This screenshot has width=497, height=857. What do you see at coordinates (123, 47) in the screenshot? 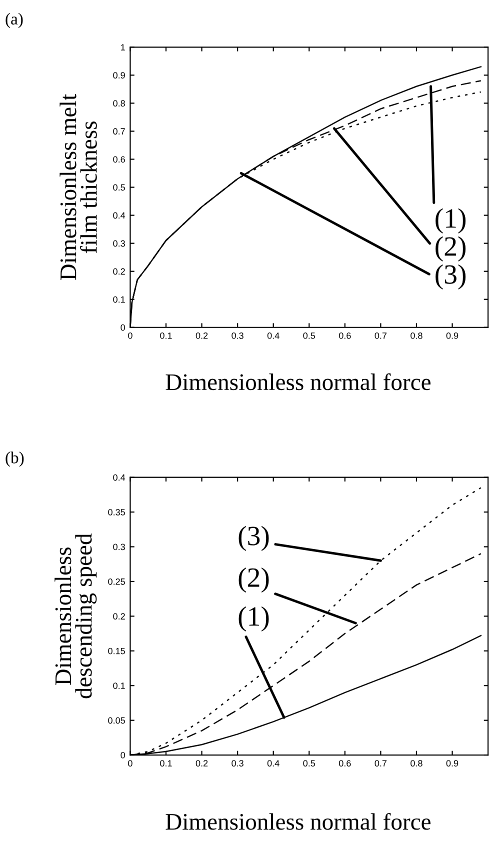
I see `y-tick-label: 1` at bounding box center [123, 47].